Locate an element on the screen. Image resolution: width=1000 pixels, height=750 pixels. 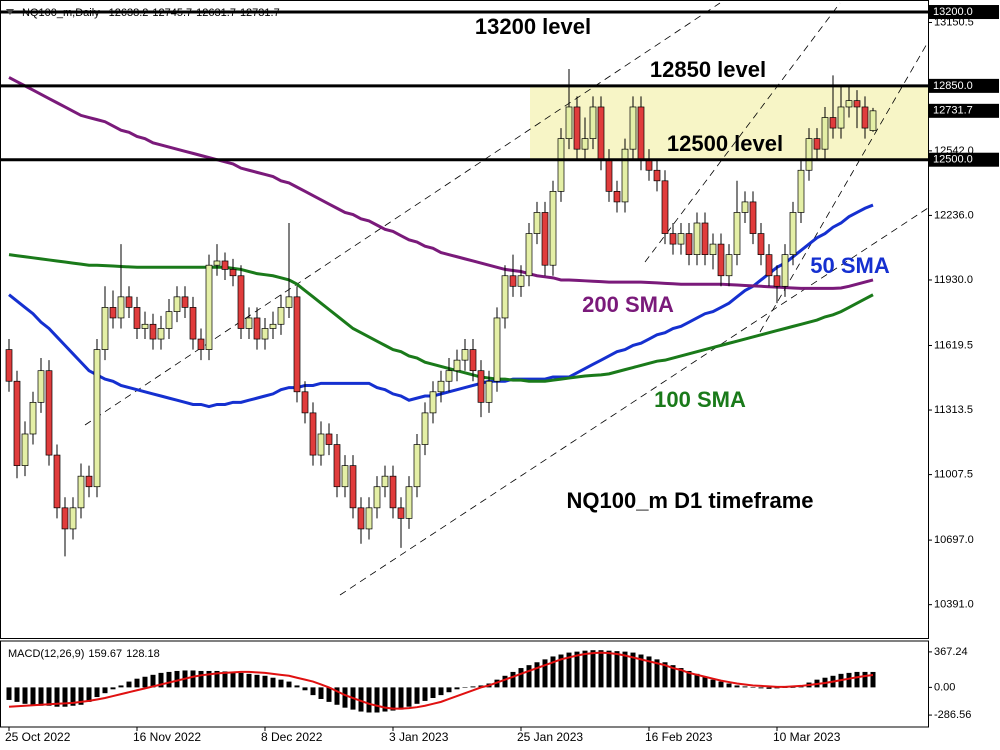
y-tick-label: 11619.5 is located at coordinates (953, 345).